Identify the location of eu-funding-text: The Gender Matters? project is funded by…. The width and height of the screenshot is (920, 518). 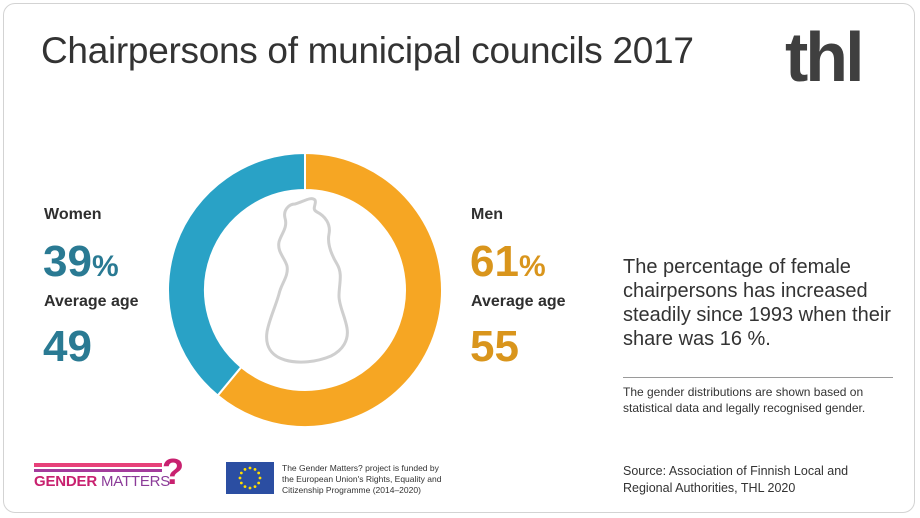
(362, 479).